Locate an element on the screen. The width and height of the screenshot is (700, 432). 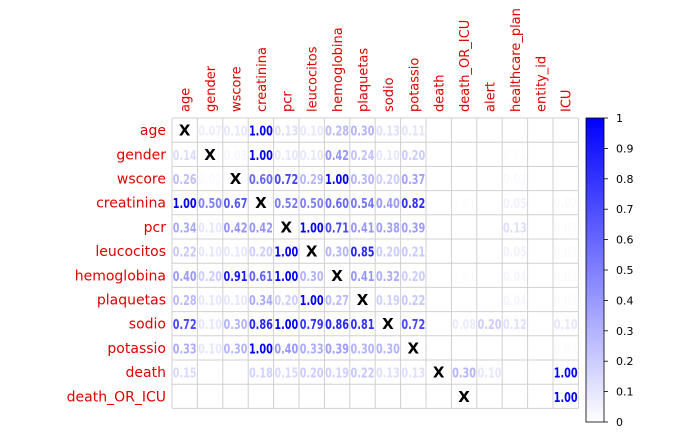
cell-label: 0.33 is located at coordinates (312, 349).